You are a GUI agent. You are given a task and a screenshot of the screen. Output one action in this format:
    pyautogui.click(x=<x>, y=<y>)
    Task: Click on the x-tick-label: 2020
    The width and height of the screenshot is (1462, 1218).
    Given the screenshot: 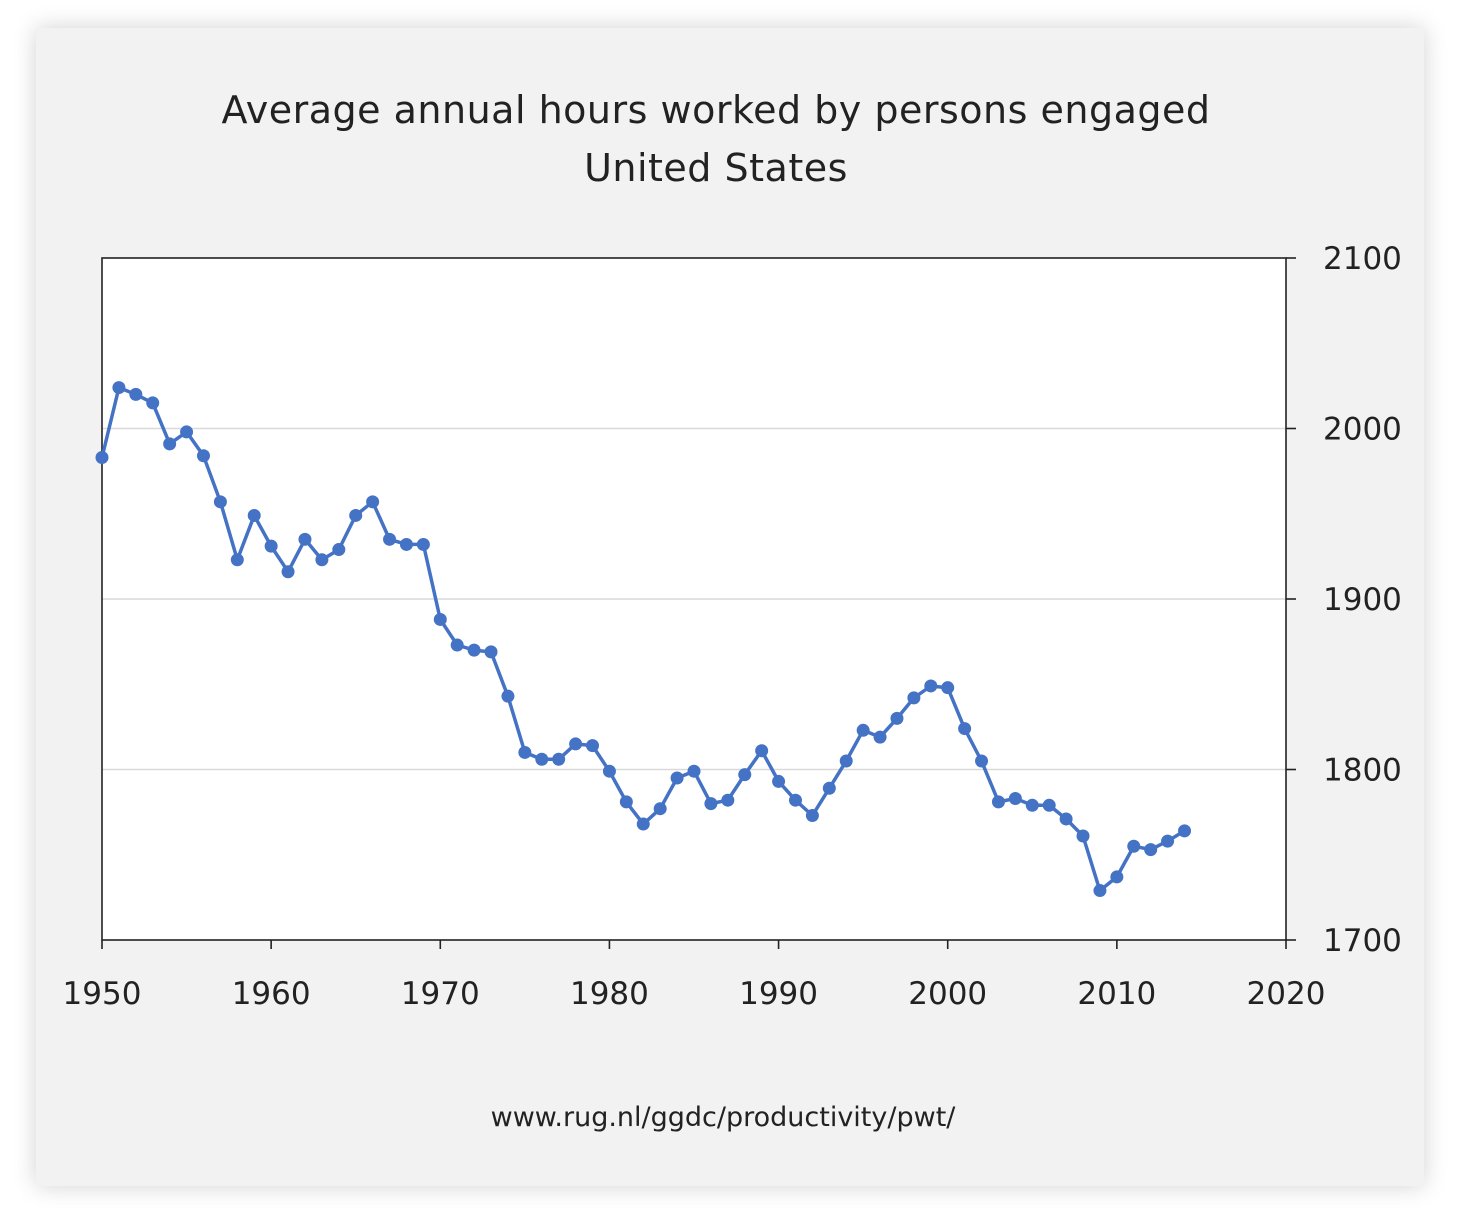 What is the action you would take?
    pyautogui.click(x=1286, y=994)
    